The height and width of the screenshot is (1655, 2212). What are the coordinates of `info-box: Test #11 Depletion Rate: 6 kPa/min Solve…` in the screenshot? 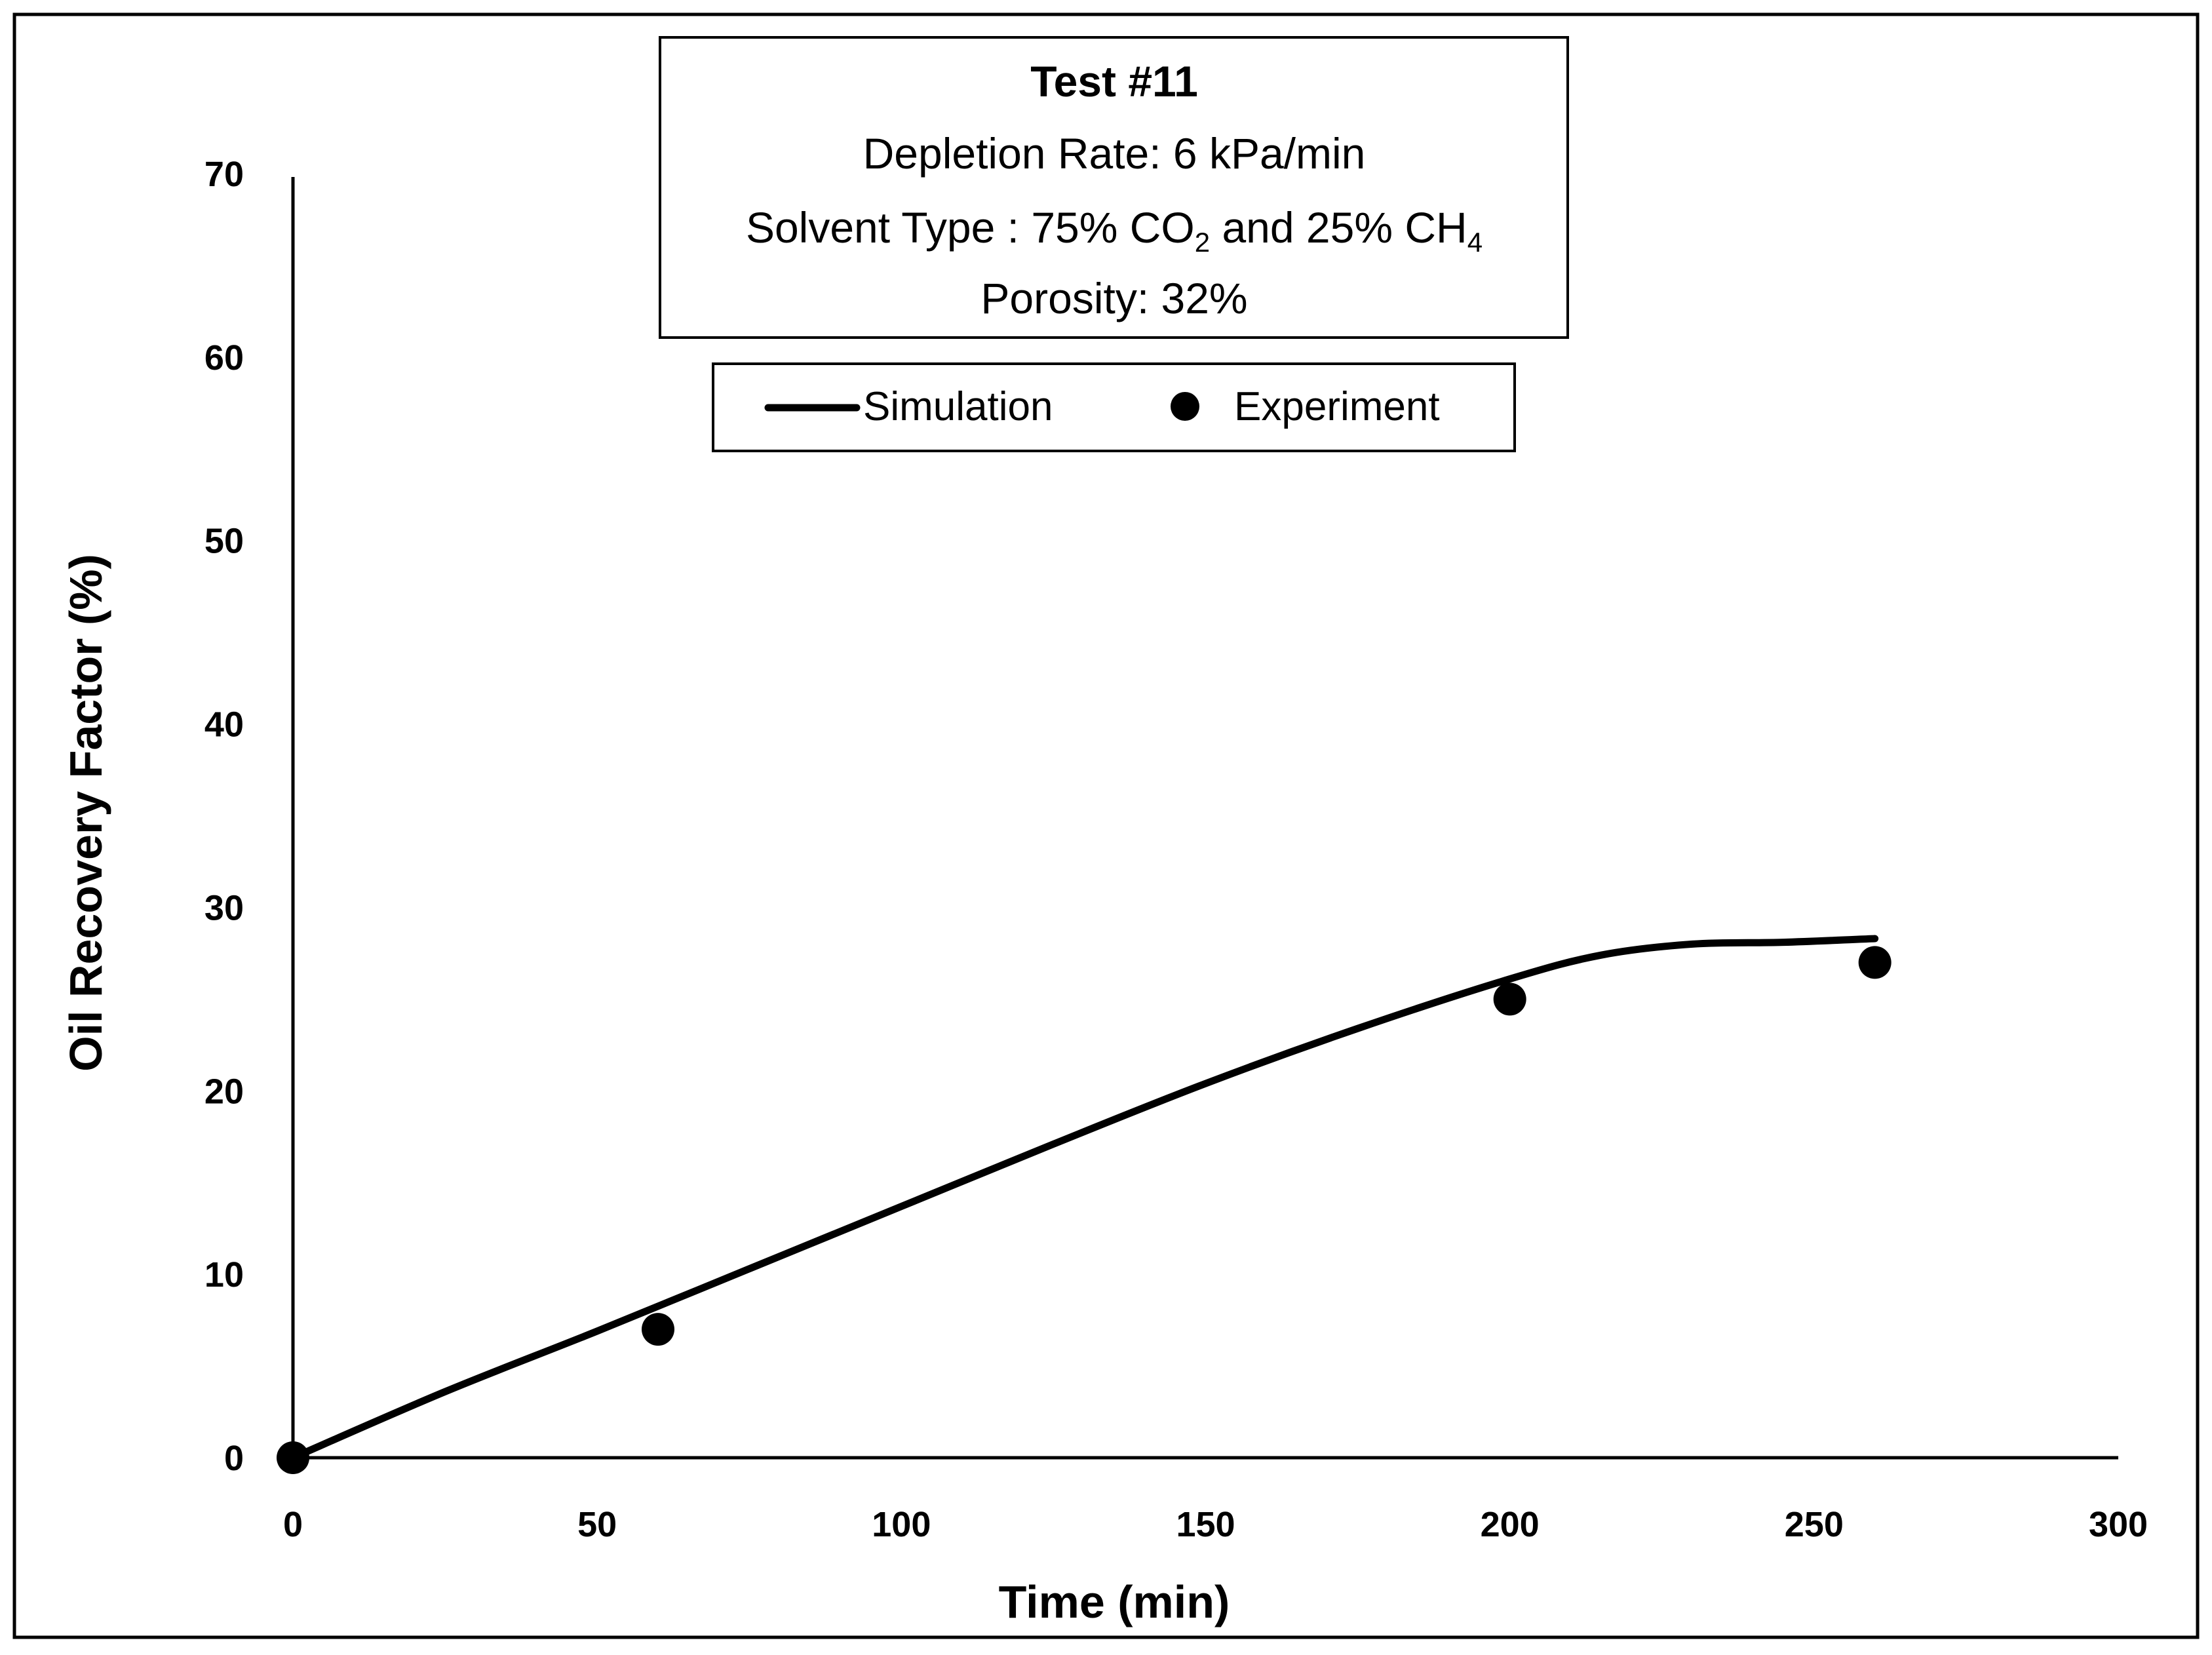 It's located at (1114, 187).